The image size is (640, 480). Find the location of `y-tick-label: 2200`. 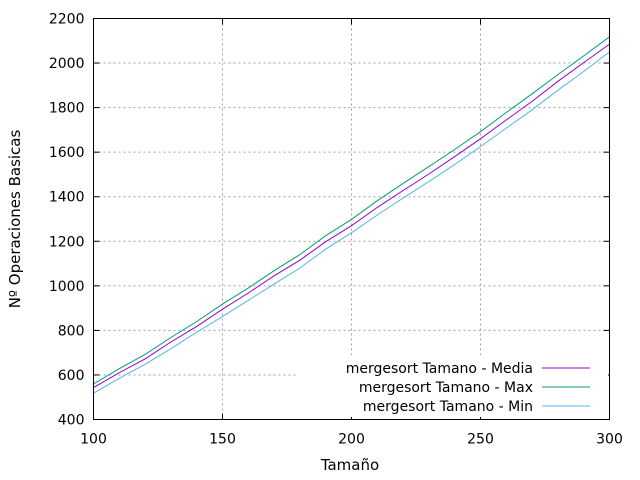

y-tick-label: 2200 is located at coordinates (67, 20).